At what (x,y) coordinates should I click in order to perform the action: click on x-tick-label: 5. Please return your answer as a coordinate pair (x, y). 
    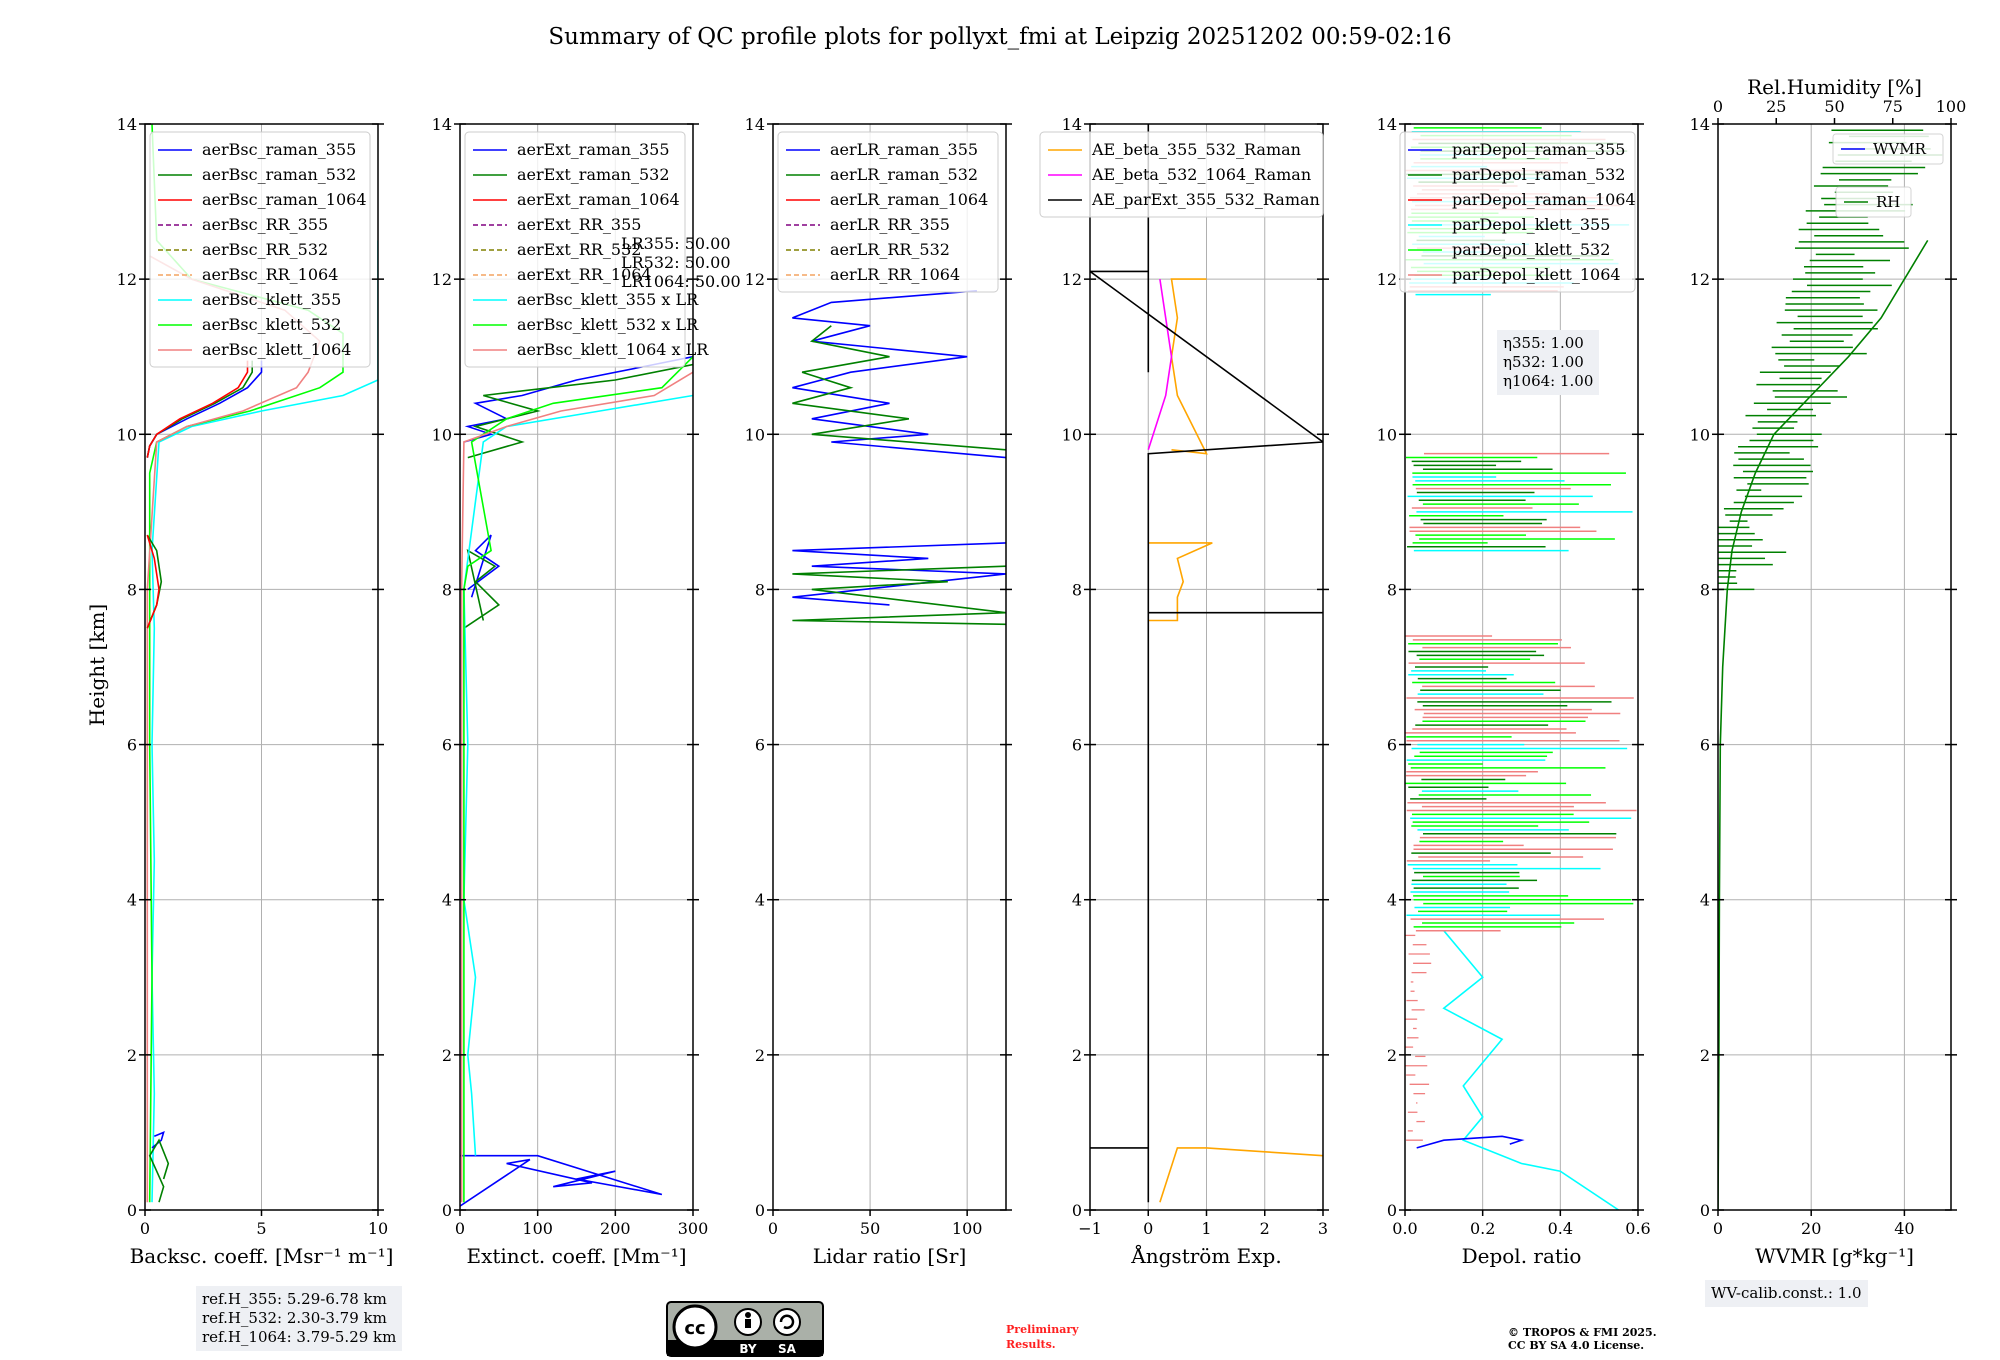
    Looking at the image, I should click on (261, 1228).